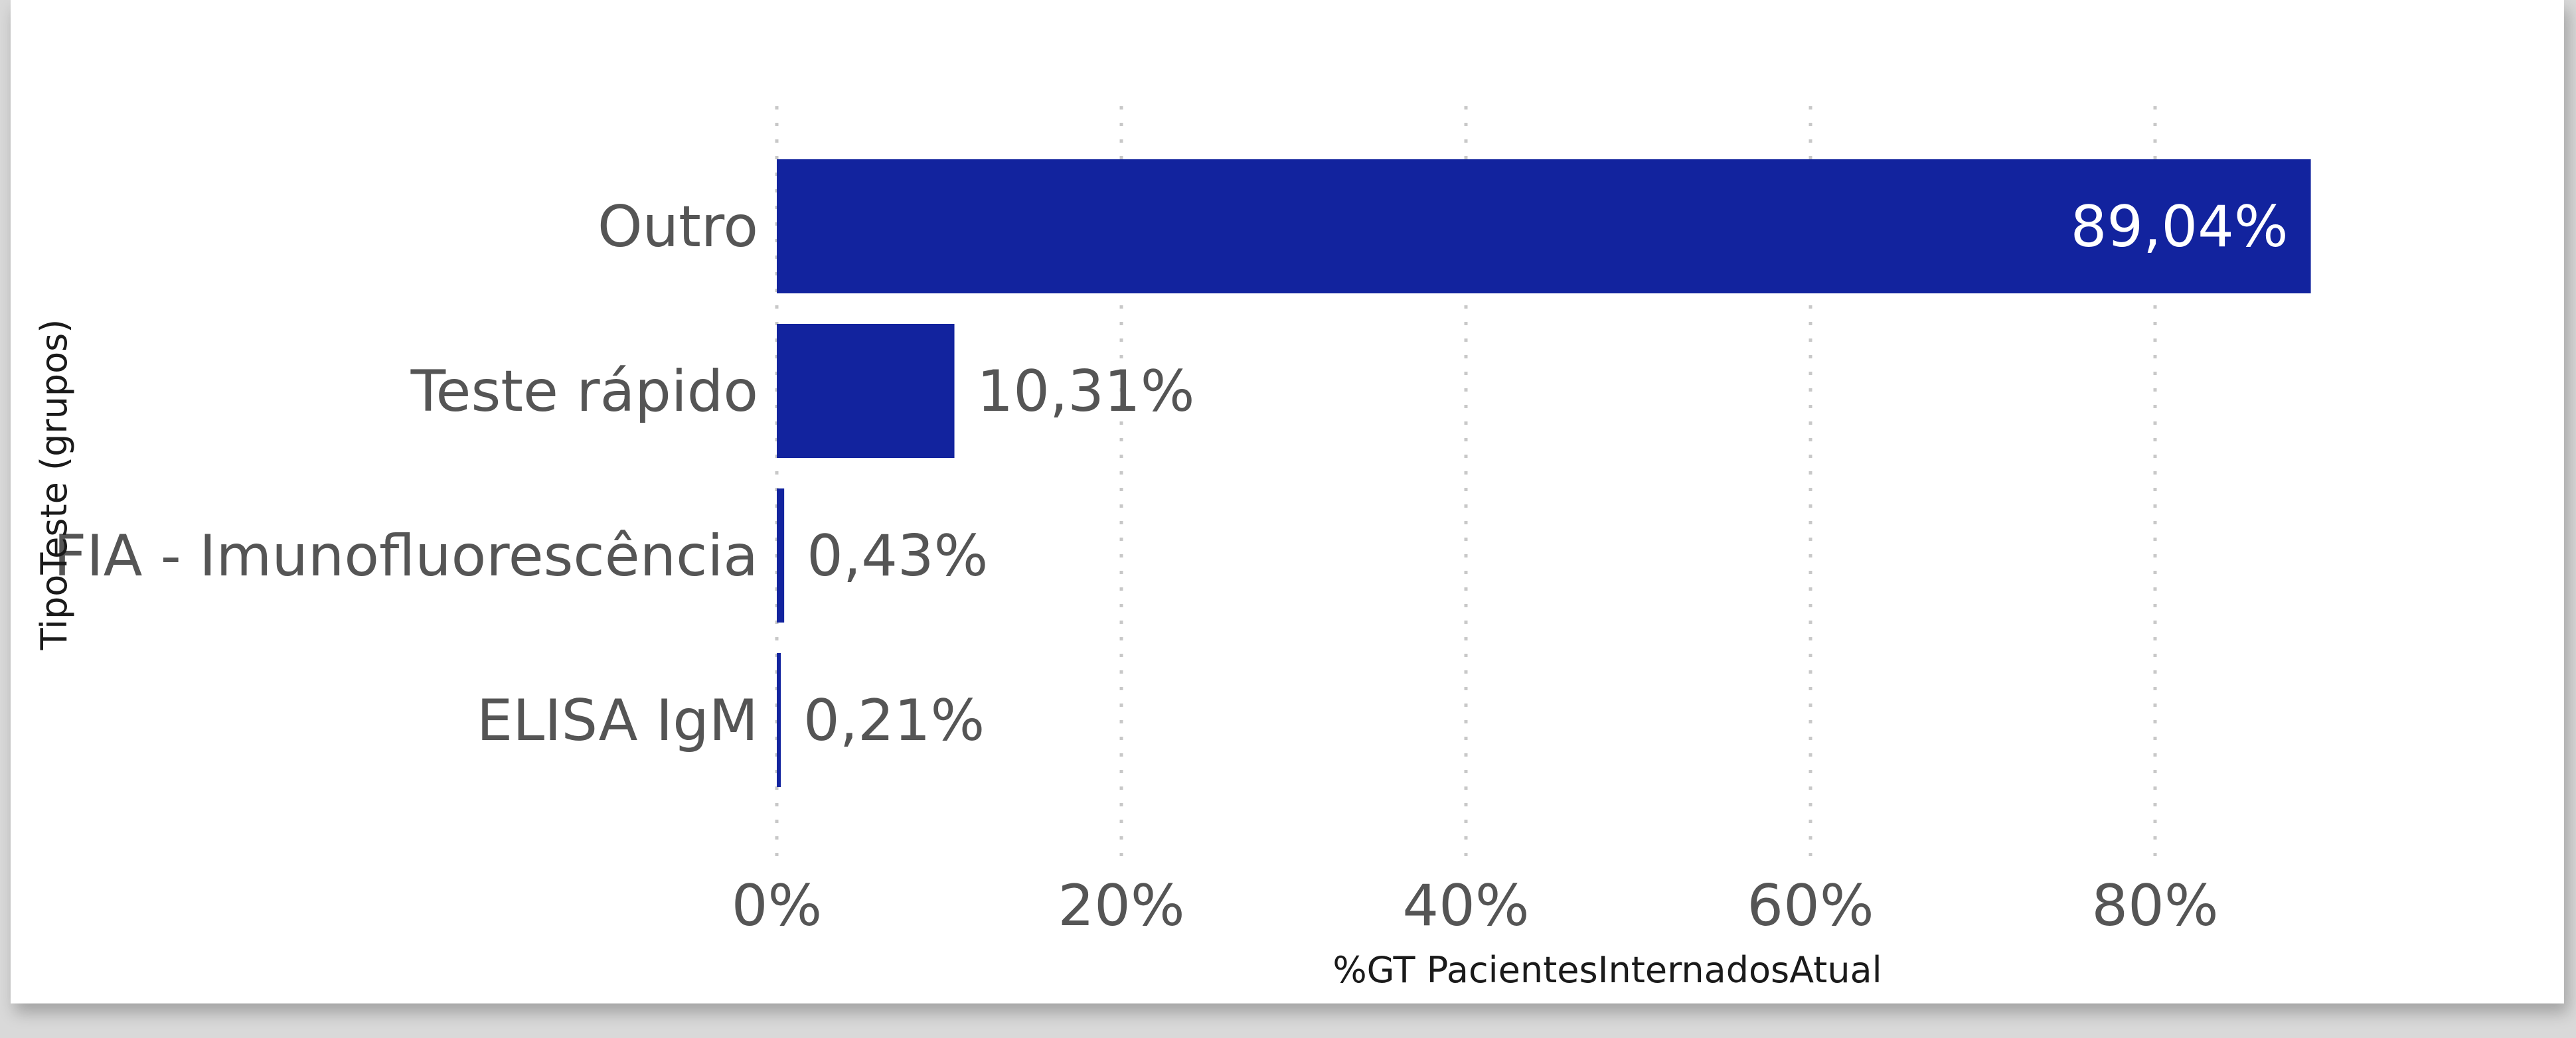  Describe the element at coordinates (1121, 906) in the screenshot. I see `x-tick-label: 20%` at that location.